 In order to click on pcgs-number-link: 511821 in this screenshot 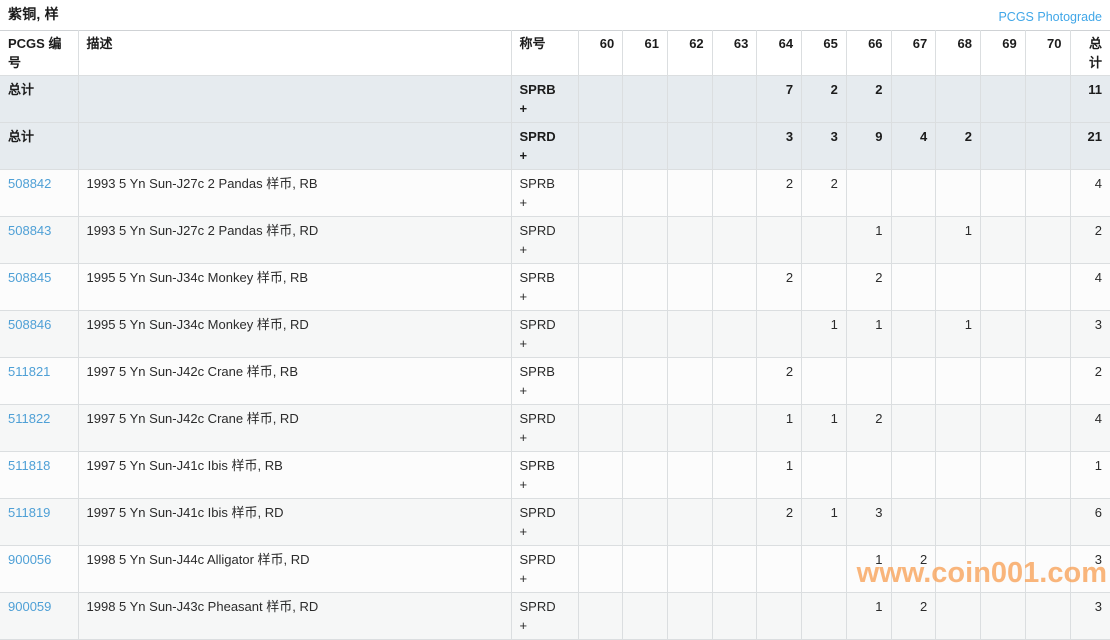, I will do `click(29, 371)`.